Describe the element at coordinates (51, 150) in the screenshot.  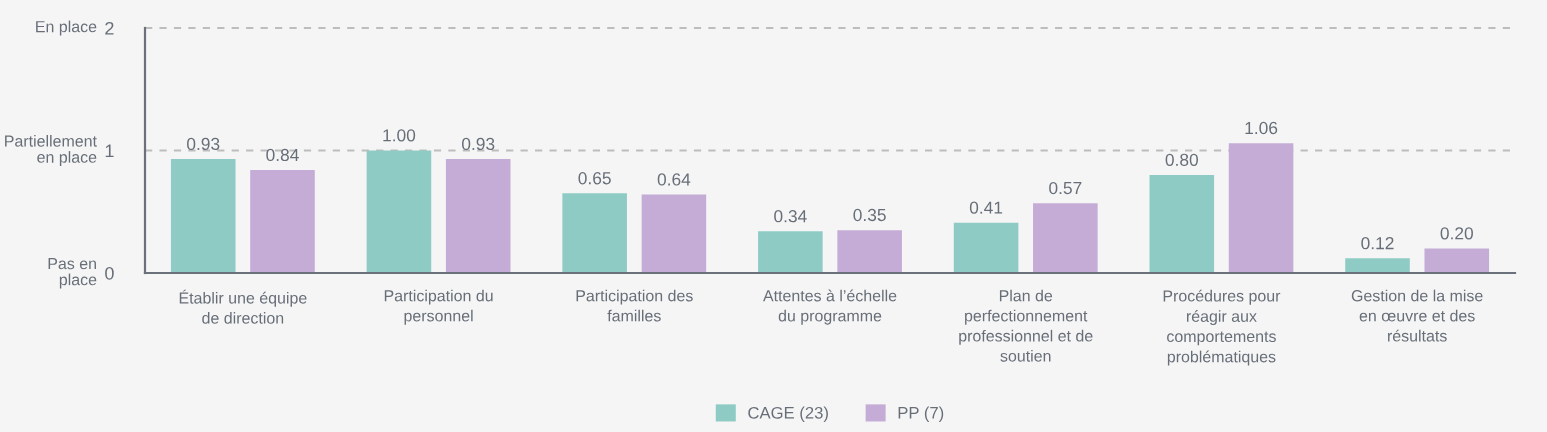
I see `text: Partiellement en place` at that location.